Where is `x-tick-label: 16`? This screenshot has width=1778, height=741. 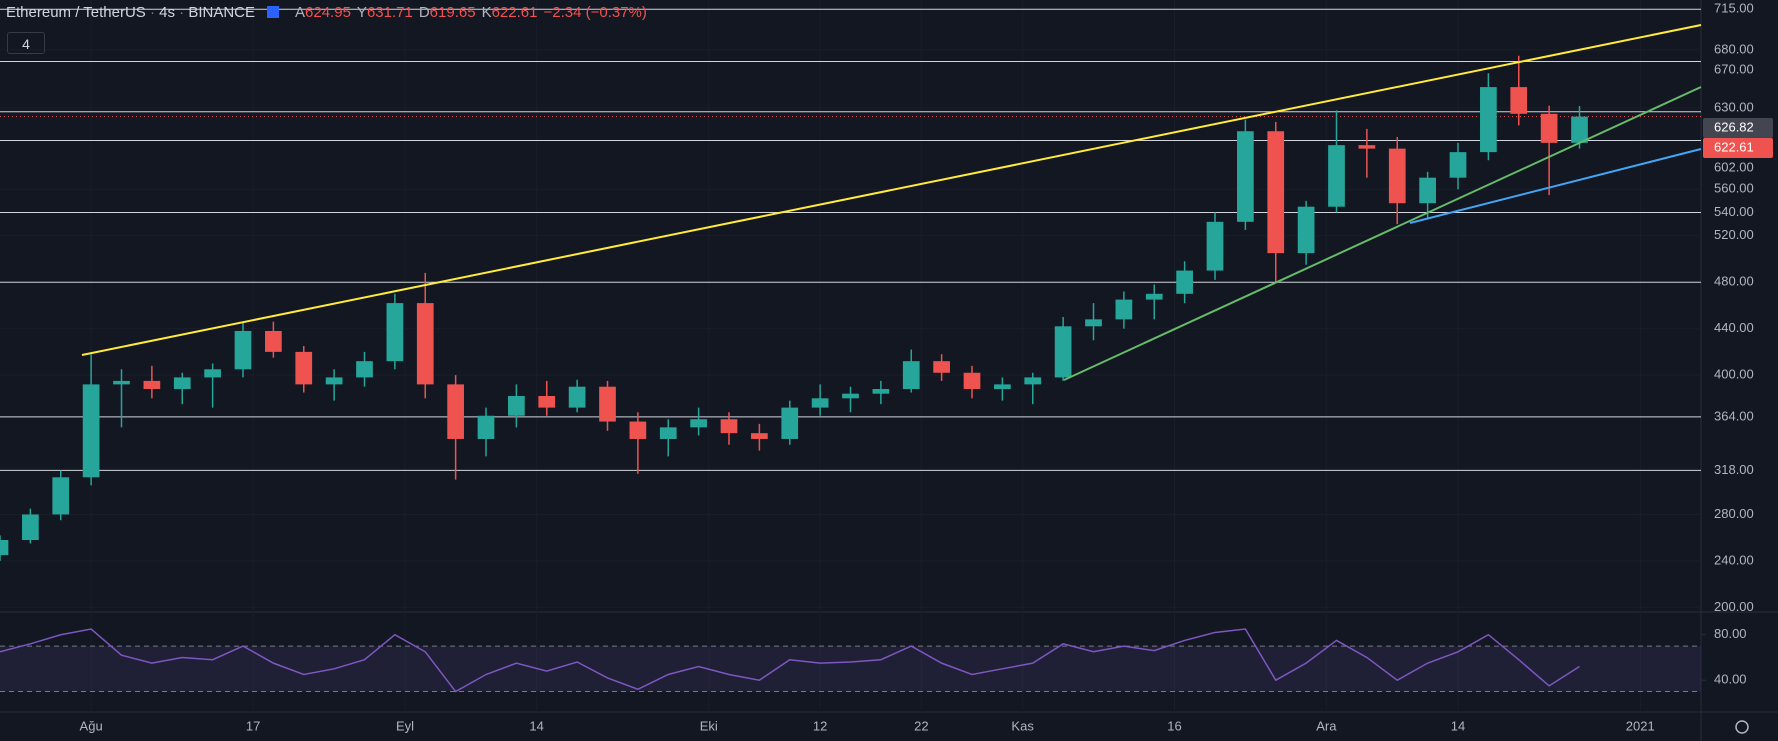 x-tick-label: 16 is located at coordinates (1174, 725).